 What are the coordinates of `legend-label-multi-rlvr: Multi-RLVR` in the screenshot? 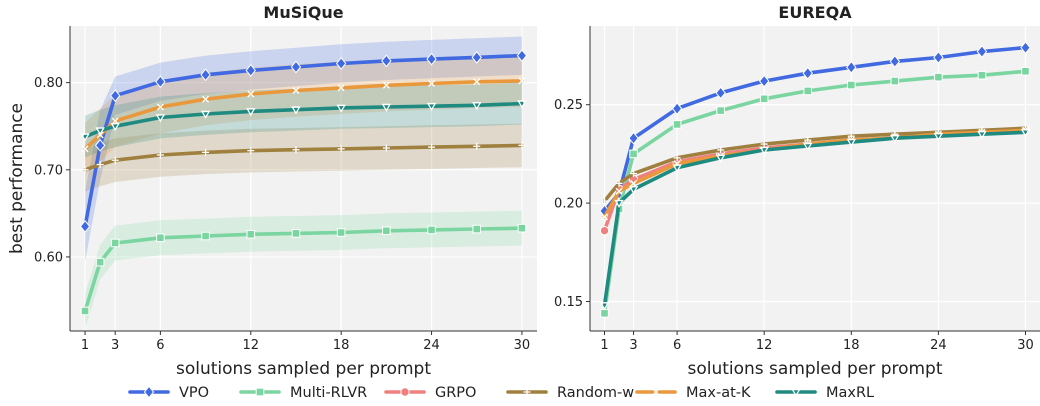 It's located at (328, 393).